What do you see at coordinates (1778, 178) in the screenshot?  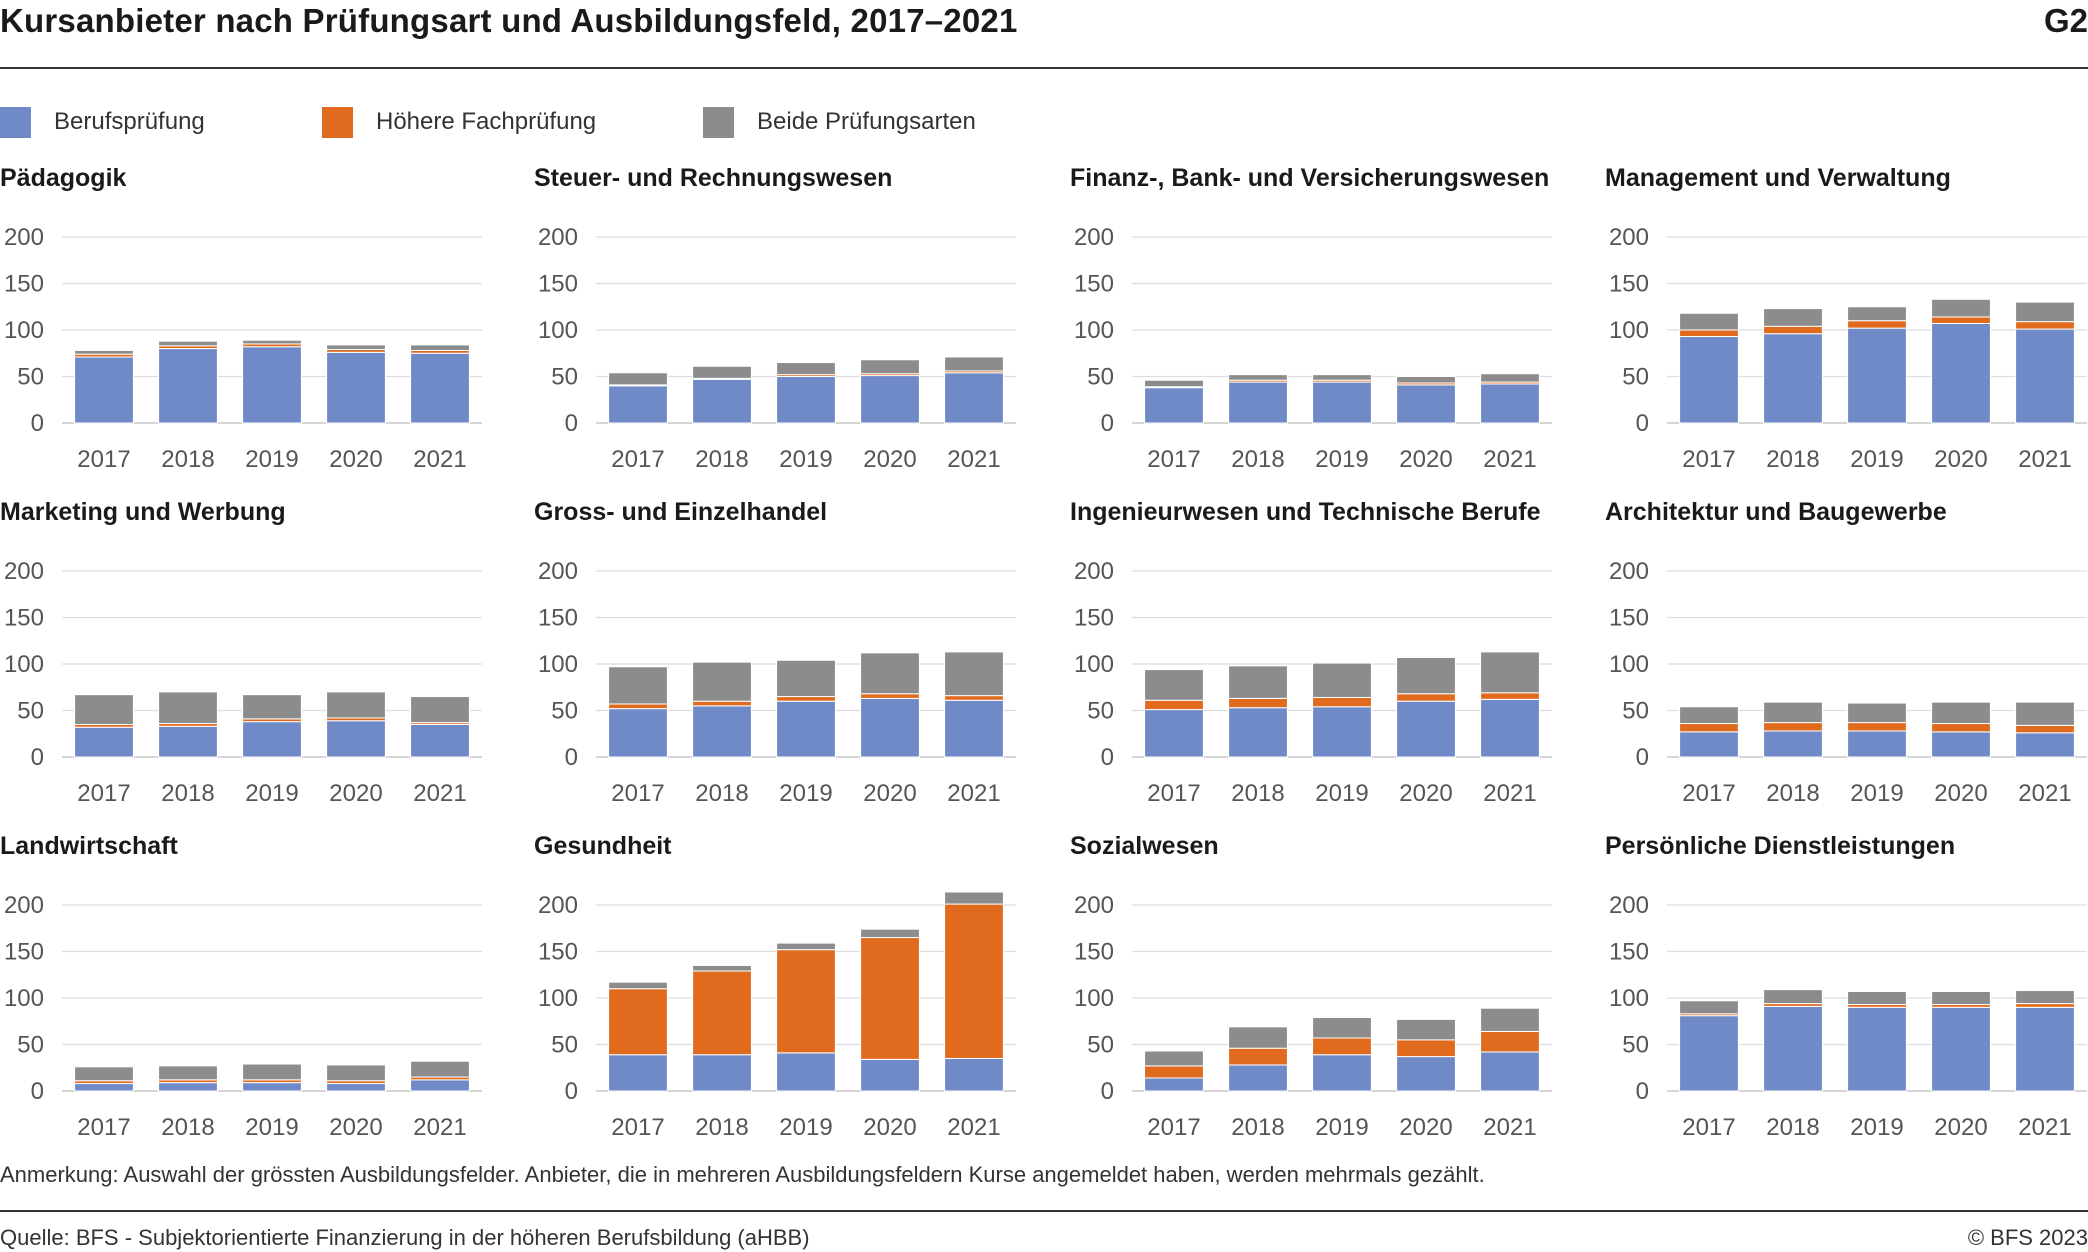 I see `panel-title: Management und Verwaltung` at bounding box center [1778, 178].